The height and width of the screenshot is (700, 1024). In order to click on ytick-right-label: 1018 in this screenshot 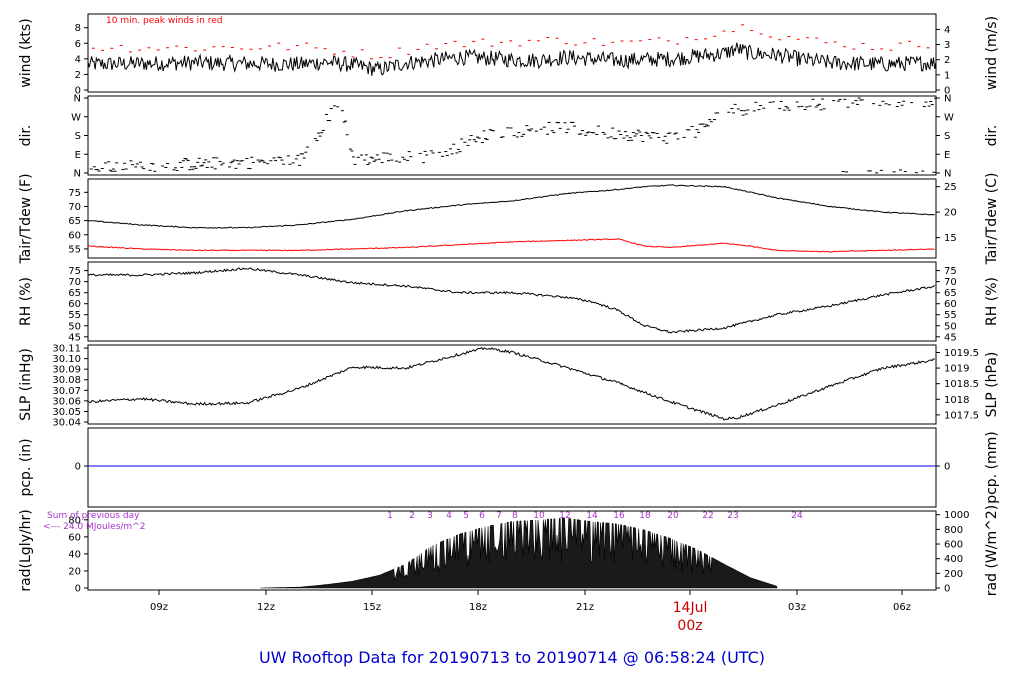, I will do `click(956, 400)`.